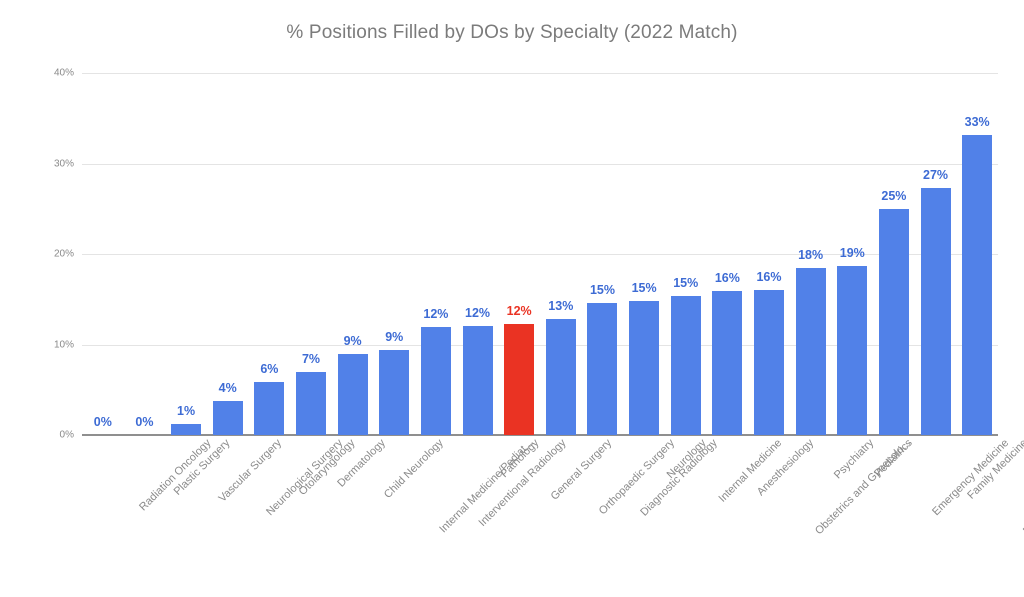  I want to click on bar-value-label: 4%, so click(227, 387).